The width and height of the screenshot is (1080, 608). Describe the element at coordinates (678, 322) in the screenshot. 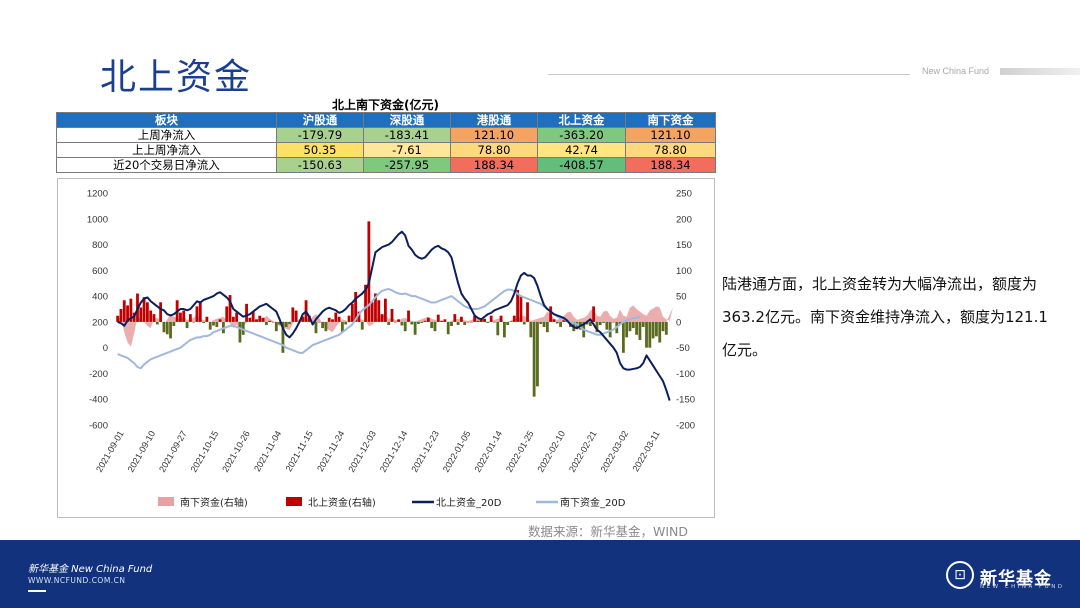

I see `right-axis-tick-label: 0` at that location.